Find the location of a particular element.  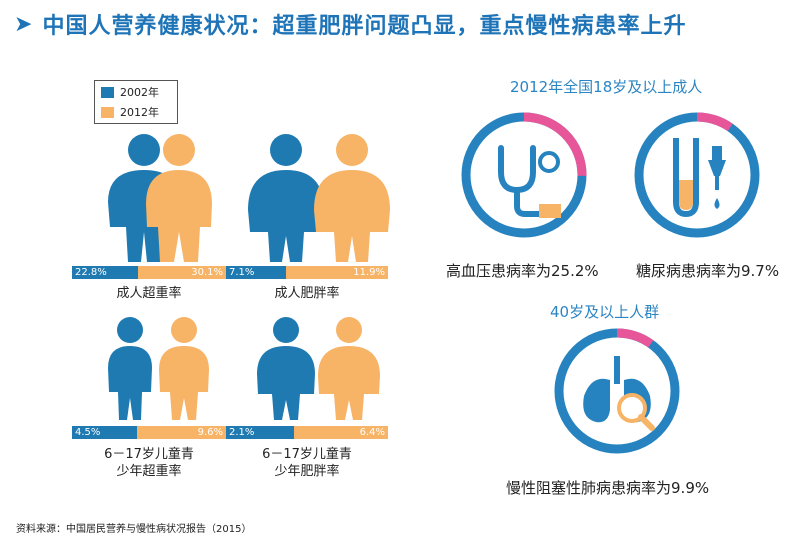

test-tube-icon is located at coordinates (686, 178).